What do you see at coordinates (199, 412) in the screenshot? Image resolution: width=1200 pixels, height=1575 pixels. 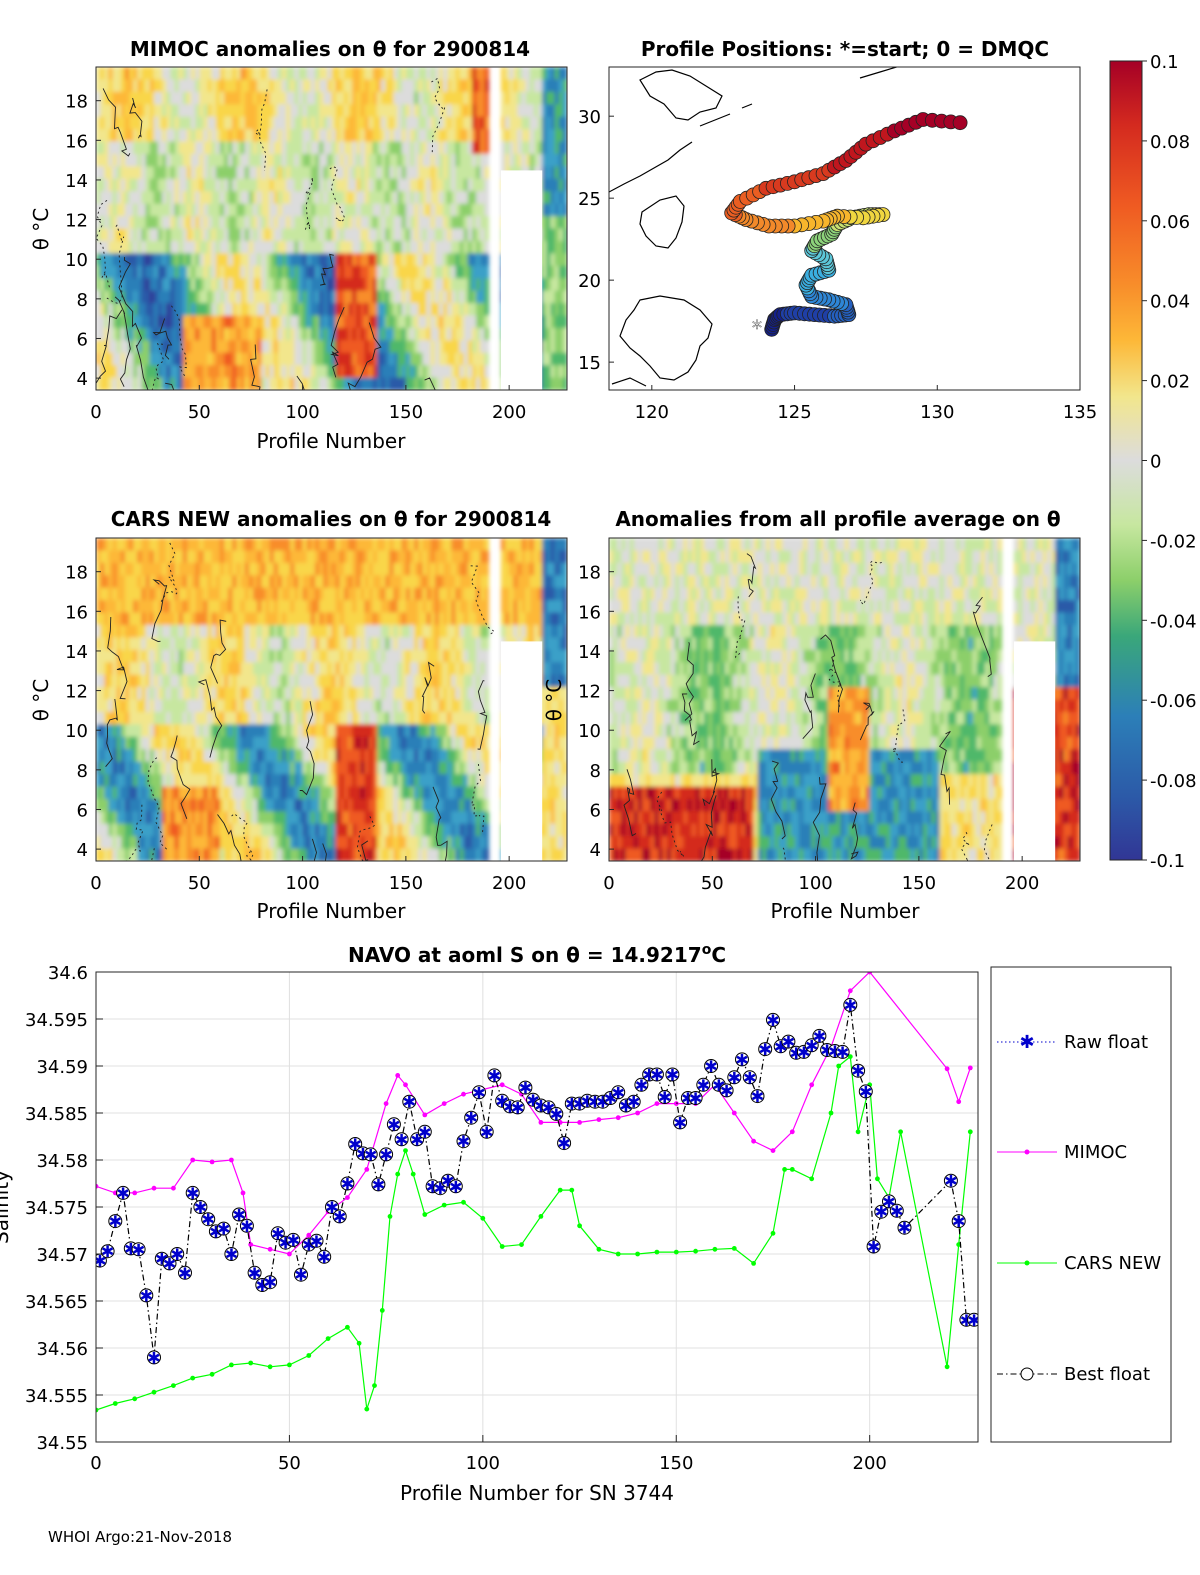 I see `x-tick-label: 50` at bounding box center [199, 412].